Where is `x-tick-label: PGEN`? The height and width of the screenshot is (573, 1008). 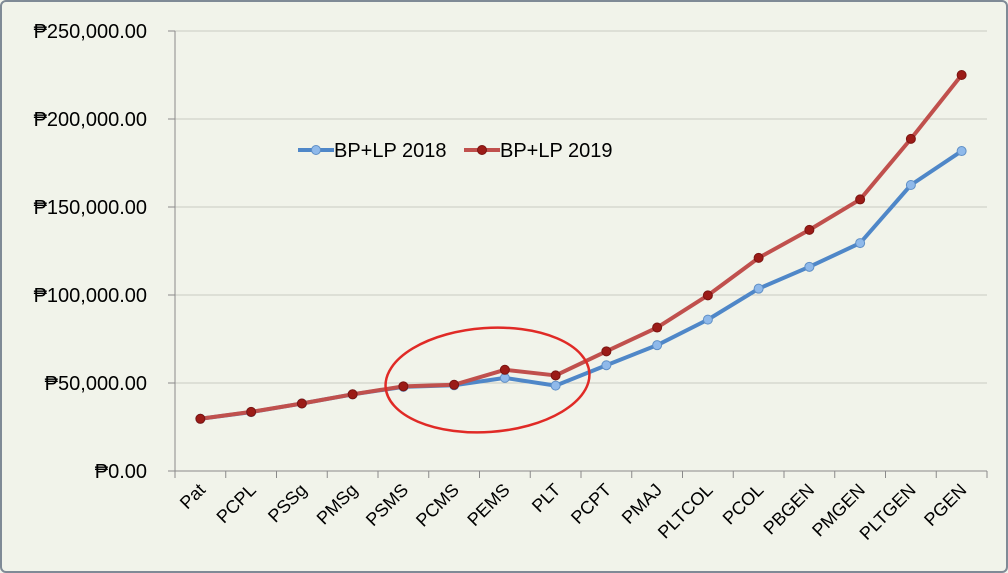 x-tick-label: PGEN is located at coordinates (945, 505).